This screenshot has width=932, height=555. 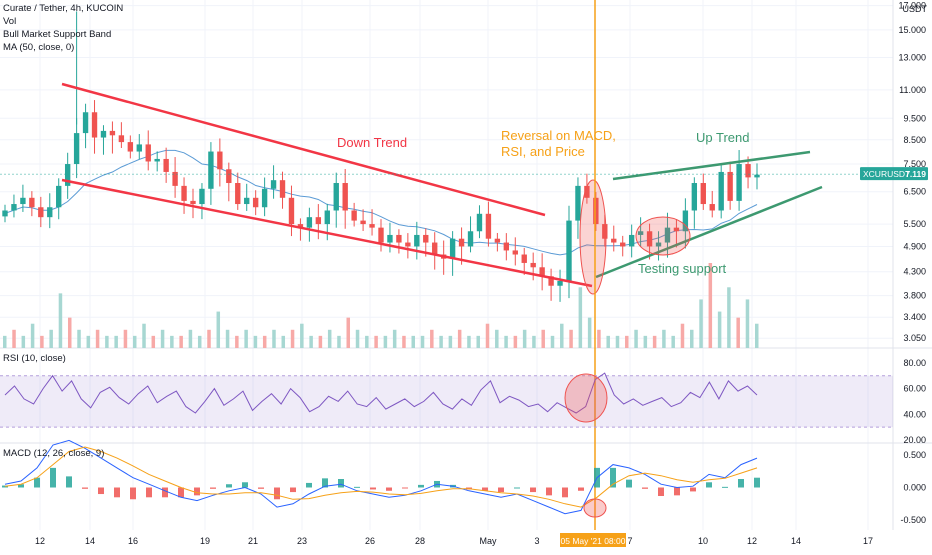 I want to click on macd-panel, so click(x=381, y=478).